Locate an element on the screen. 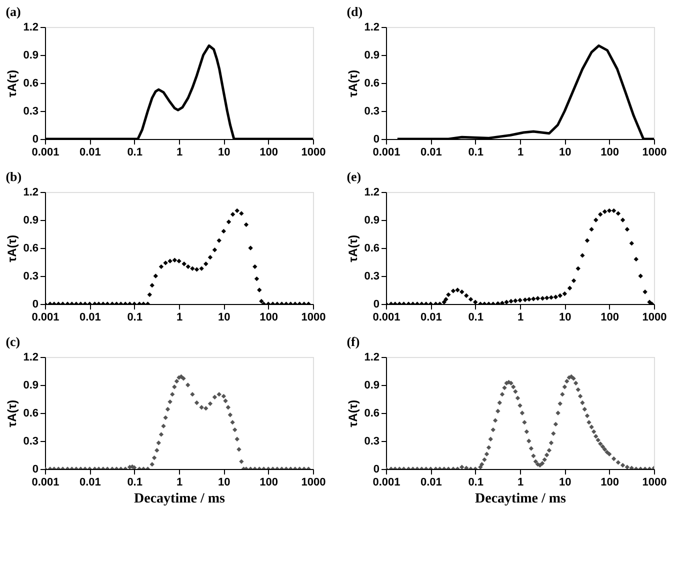  chart-title: (c) is located at coordinates (13, 341).